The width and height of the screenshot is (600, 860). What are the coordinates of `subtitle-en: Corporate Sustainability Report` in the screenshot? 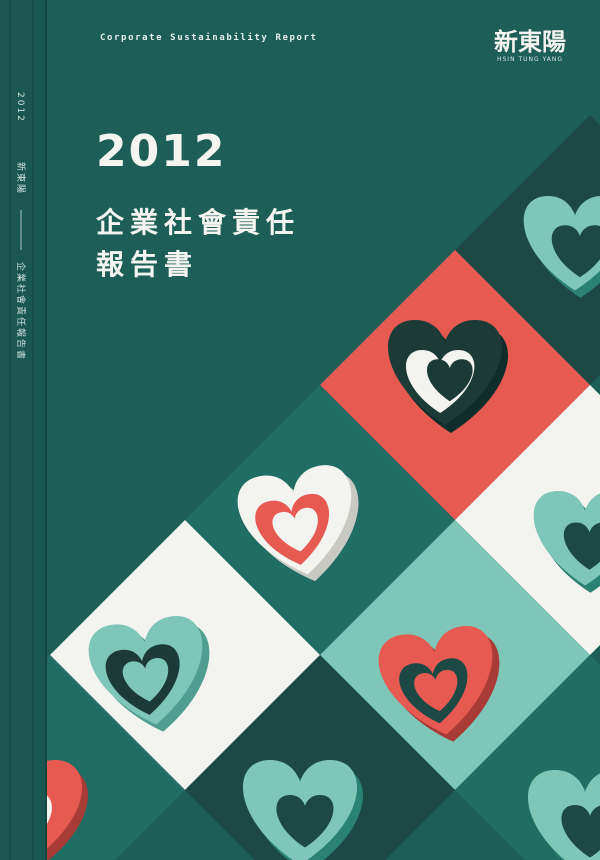 It's located at (209, 37).